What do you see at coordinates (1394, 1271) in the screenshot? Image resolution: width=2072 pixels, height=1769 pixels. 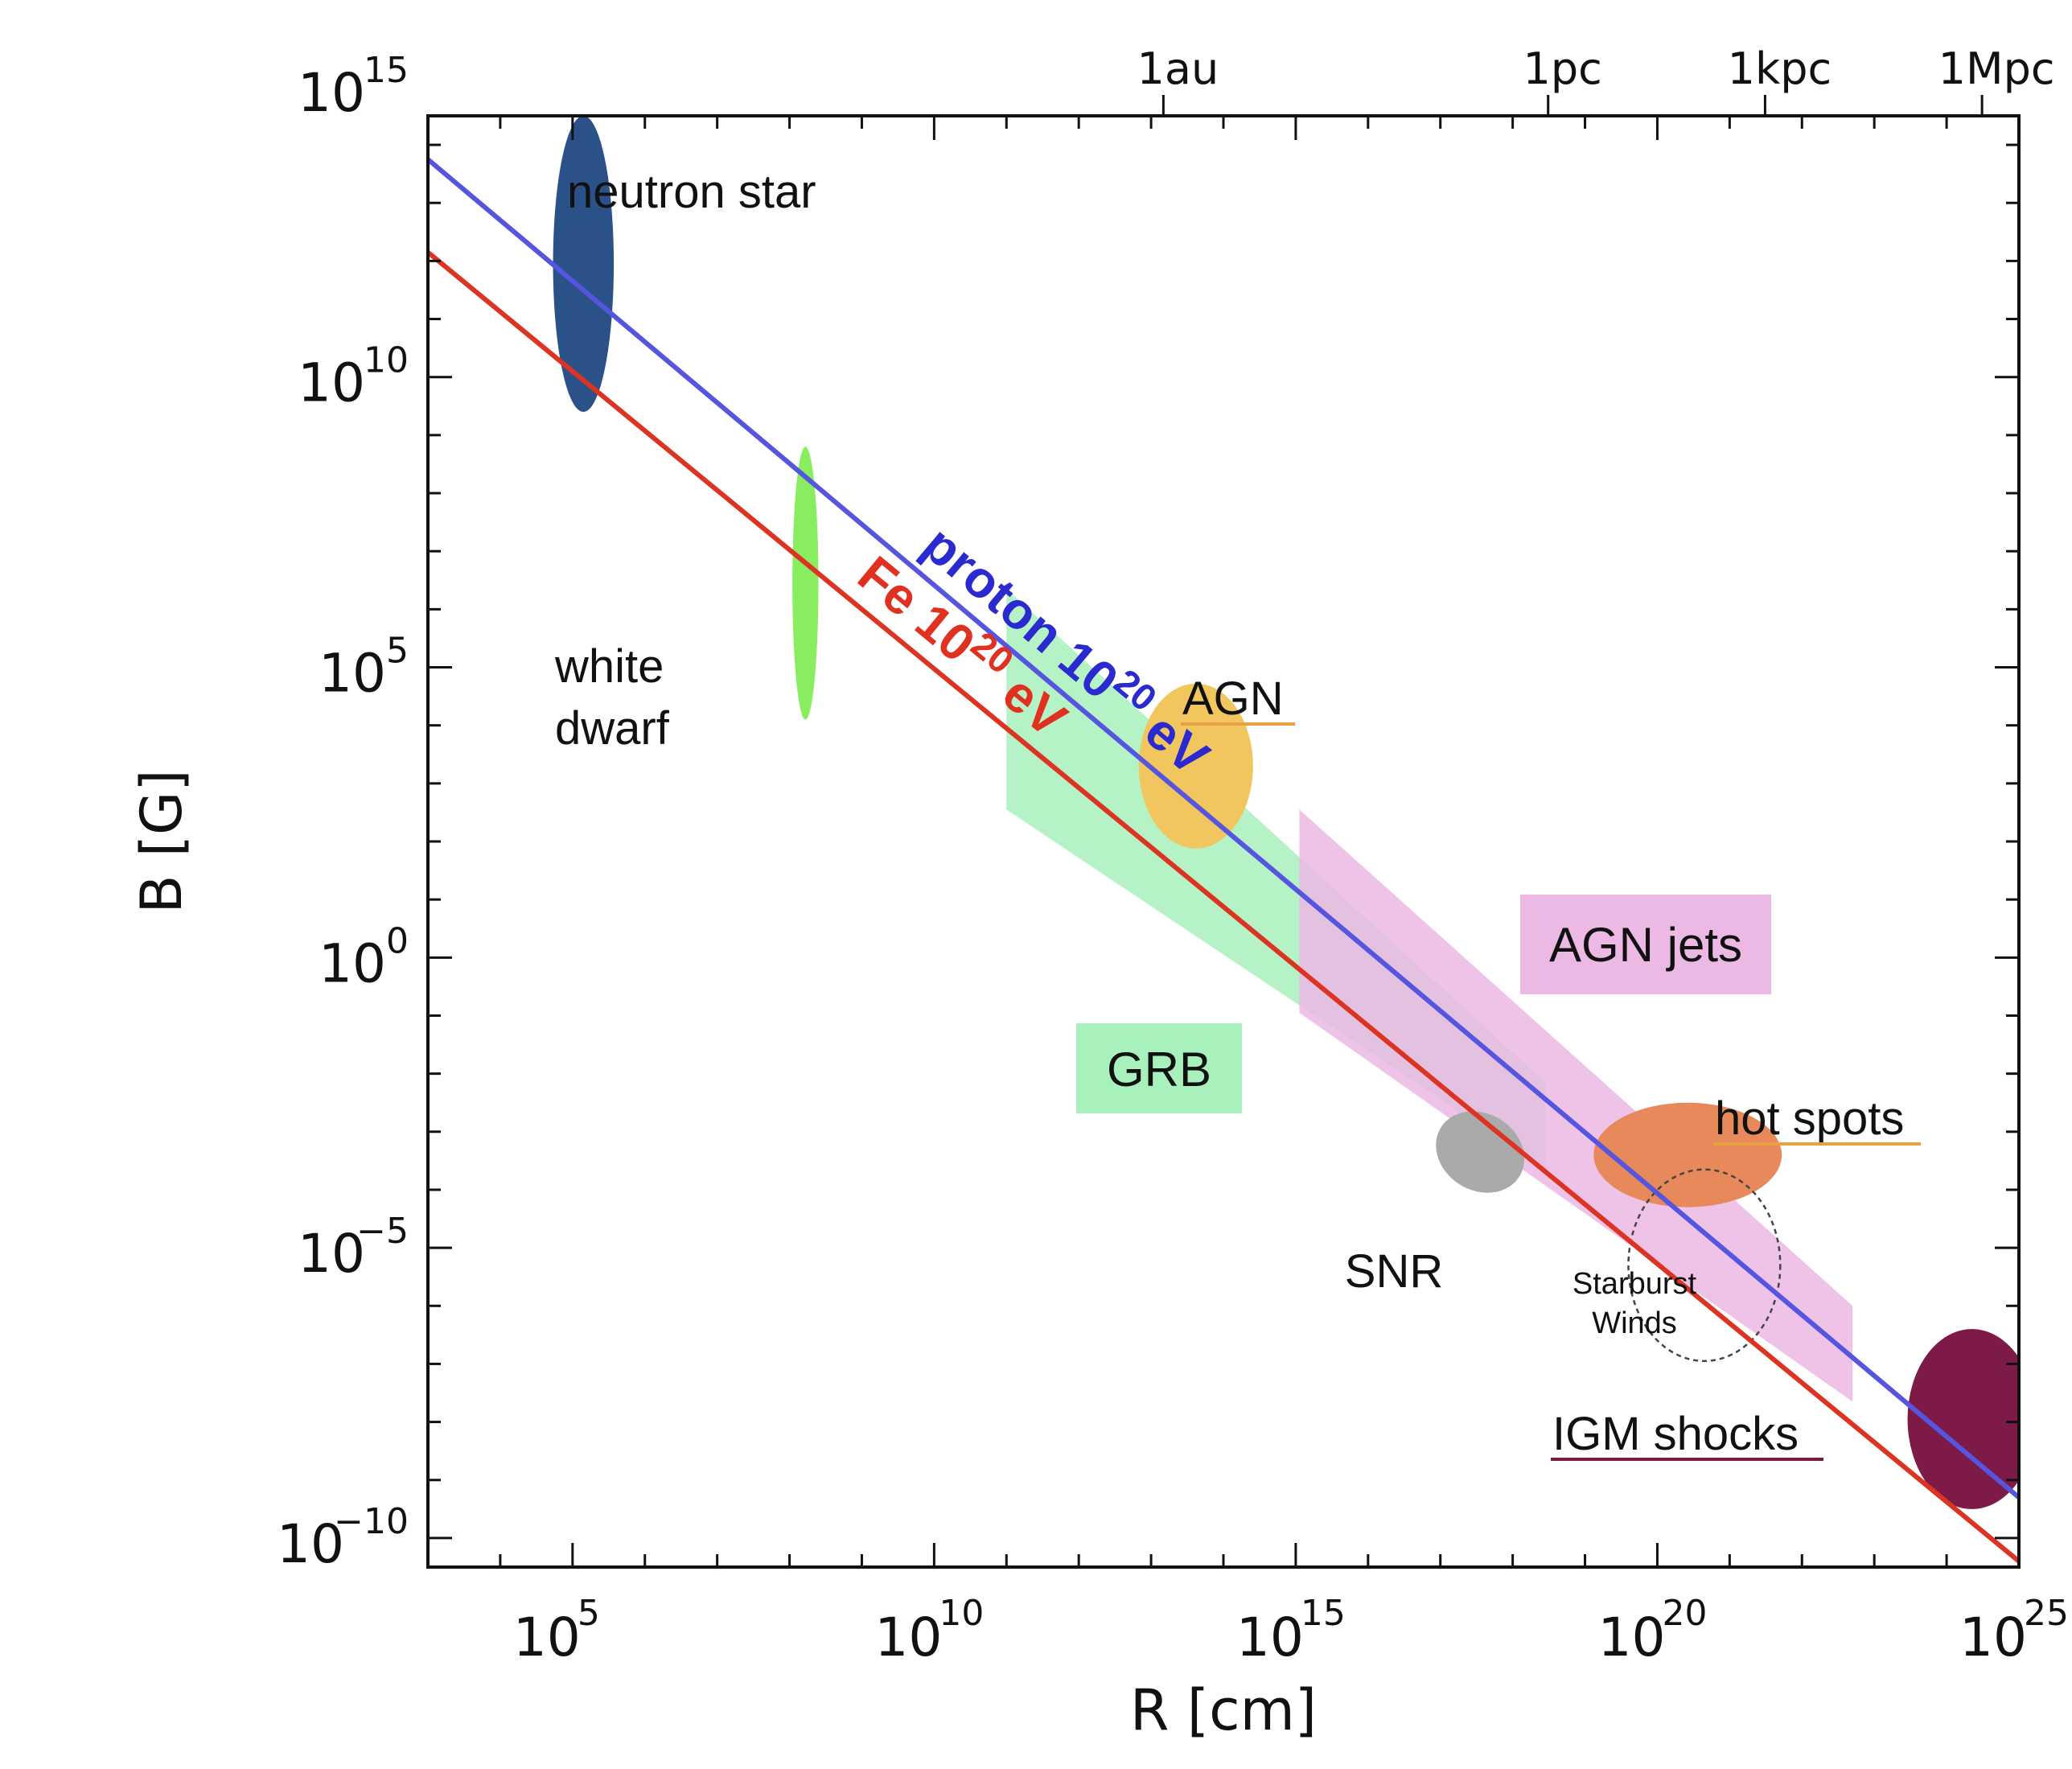 I see `label-snr: SNR` at bounding box center [1394, 1271].